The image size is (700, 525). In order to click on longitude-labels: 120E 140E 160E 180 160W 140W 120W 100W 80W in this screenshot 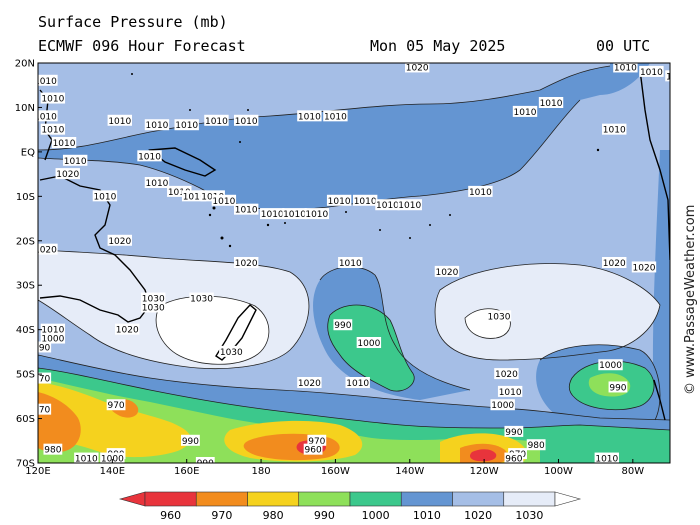, I will do `click(334, 471)`.